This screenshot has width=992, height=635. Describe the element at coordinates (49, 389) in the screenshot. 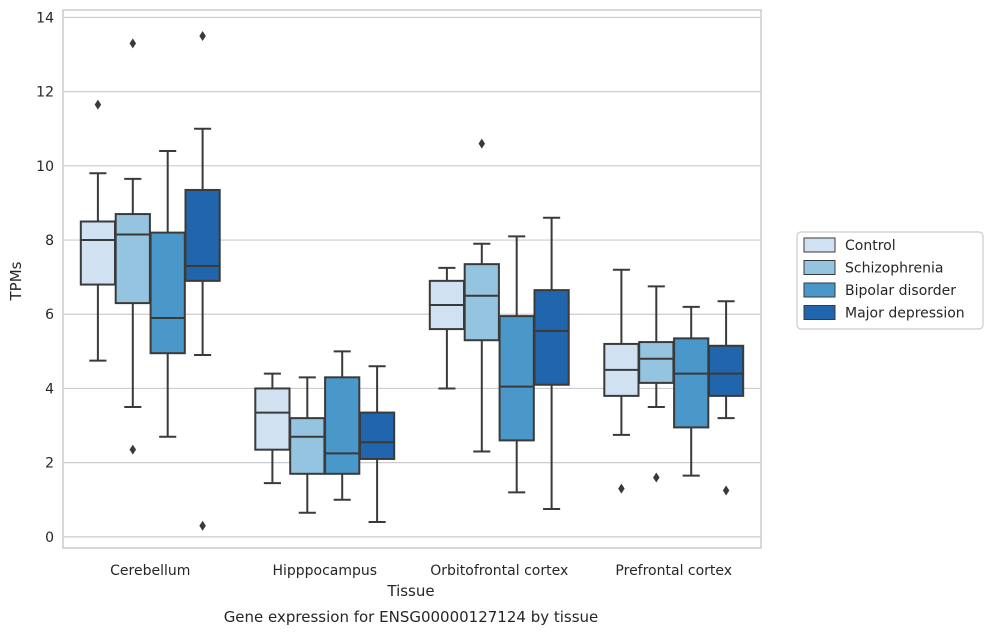

I see `y-tick-label: 4` at that location.